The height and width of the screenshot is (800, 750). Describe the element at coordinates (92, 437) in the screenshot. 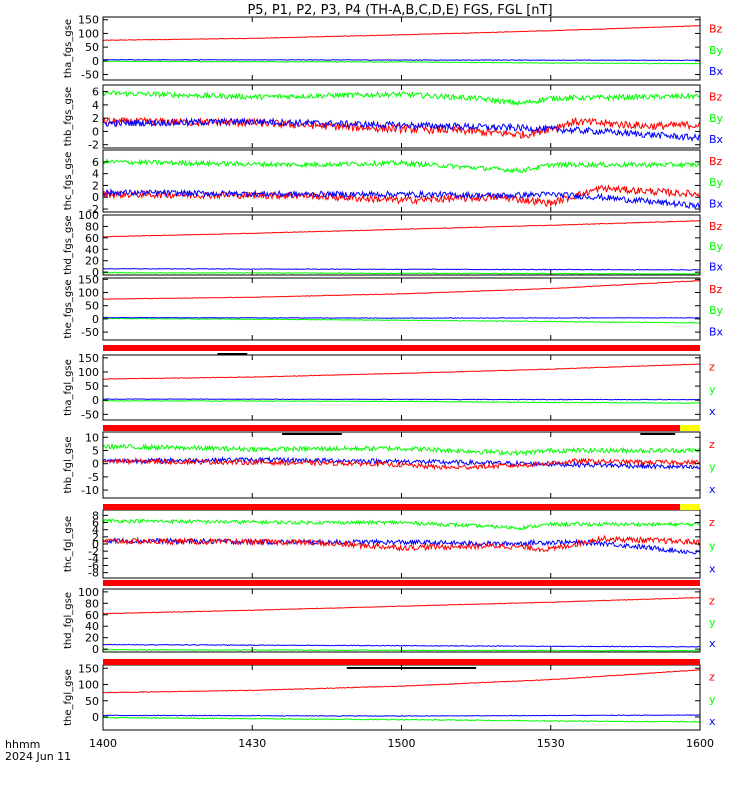

I see `y-tick-label: 10` at that location.